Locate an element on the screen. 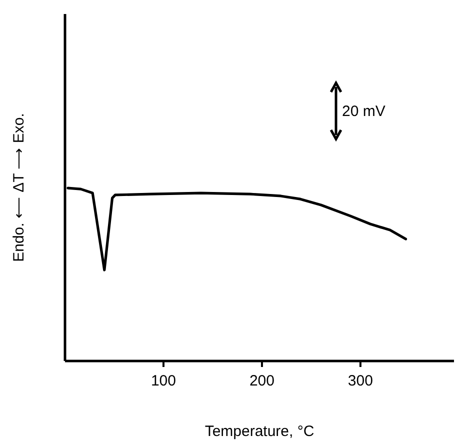  x-tick-label: 100 is located at coordinates (163, 381).